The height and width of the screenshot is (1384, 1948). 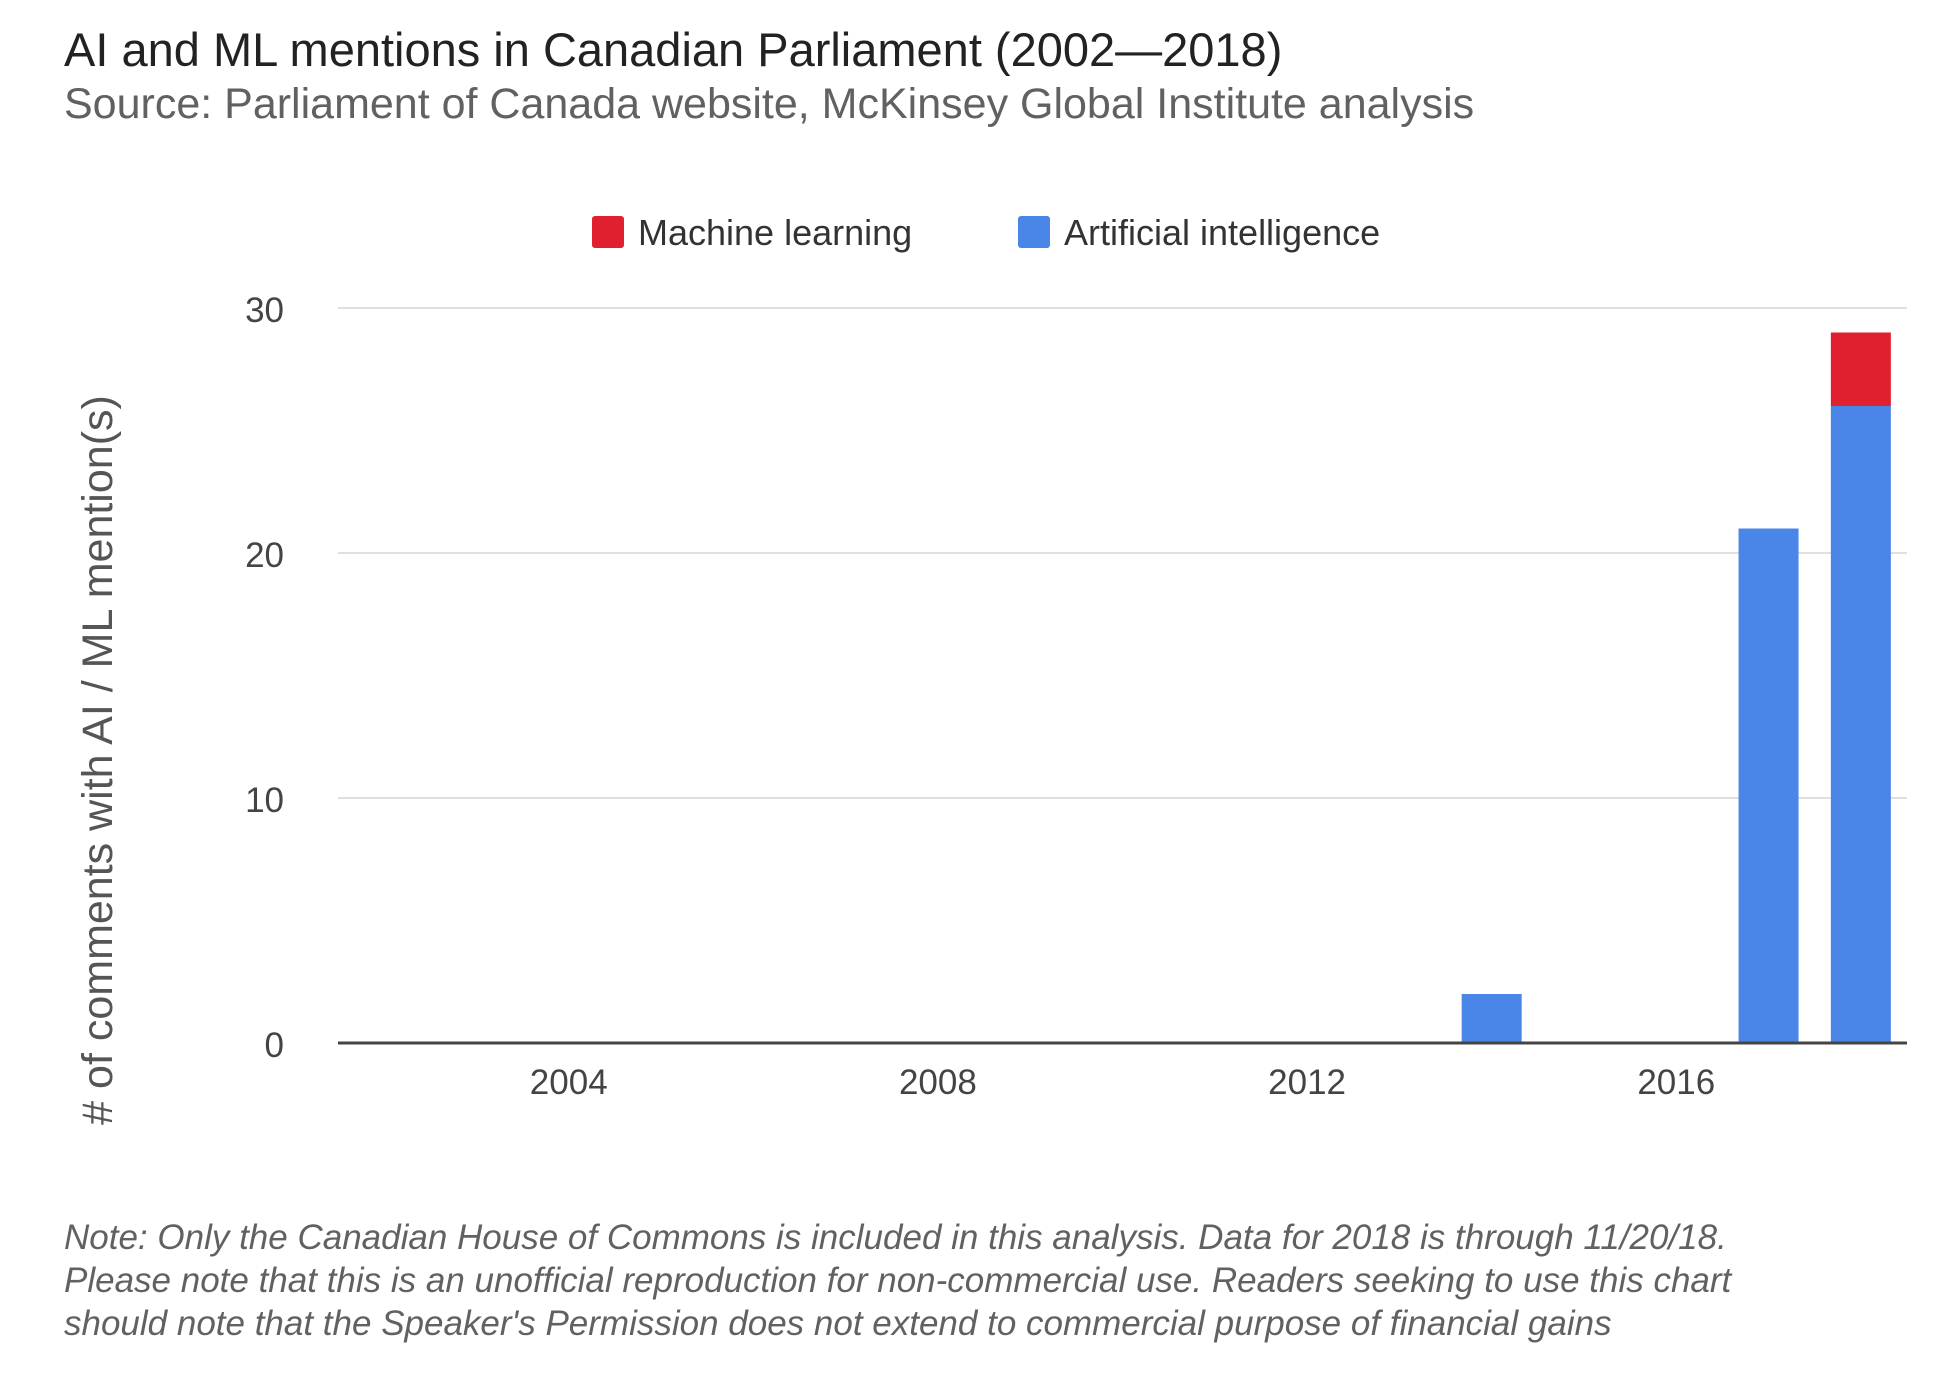 I want to click on y-tick-label: 30, so click(x=264, y=310).